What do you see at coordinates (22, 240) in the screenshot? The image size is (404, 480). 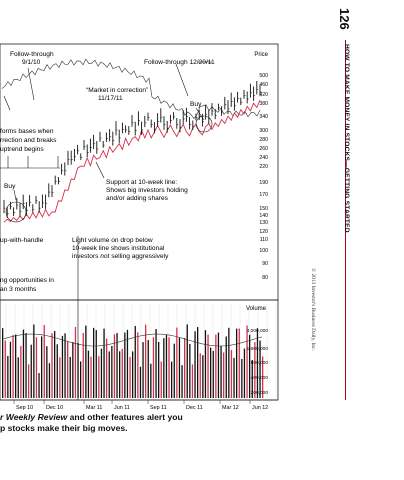 I see `cup-handle-label: up-with-handle` at bounding box center [22, 240].